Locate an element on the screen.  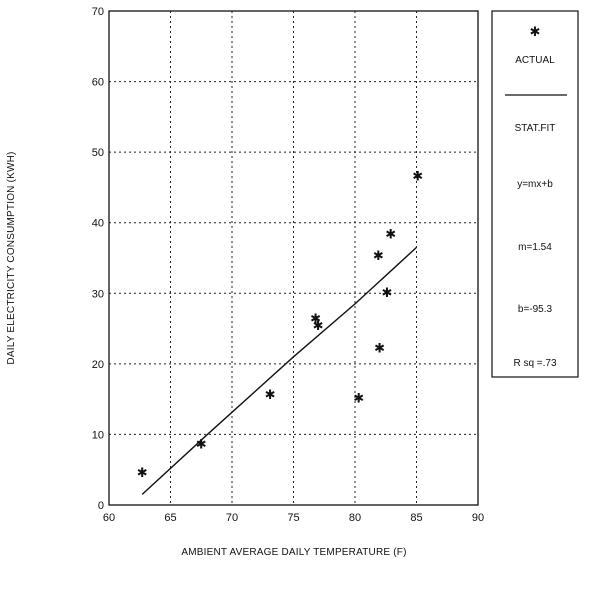
y-tick-label: 40 is located at coordinates (98, 224).